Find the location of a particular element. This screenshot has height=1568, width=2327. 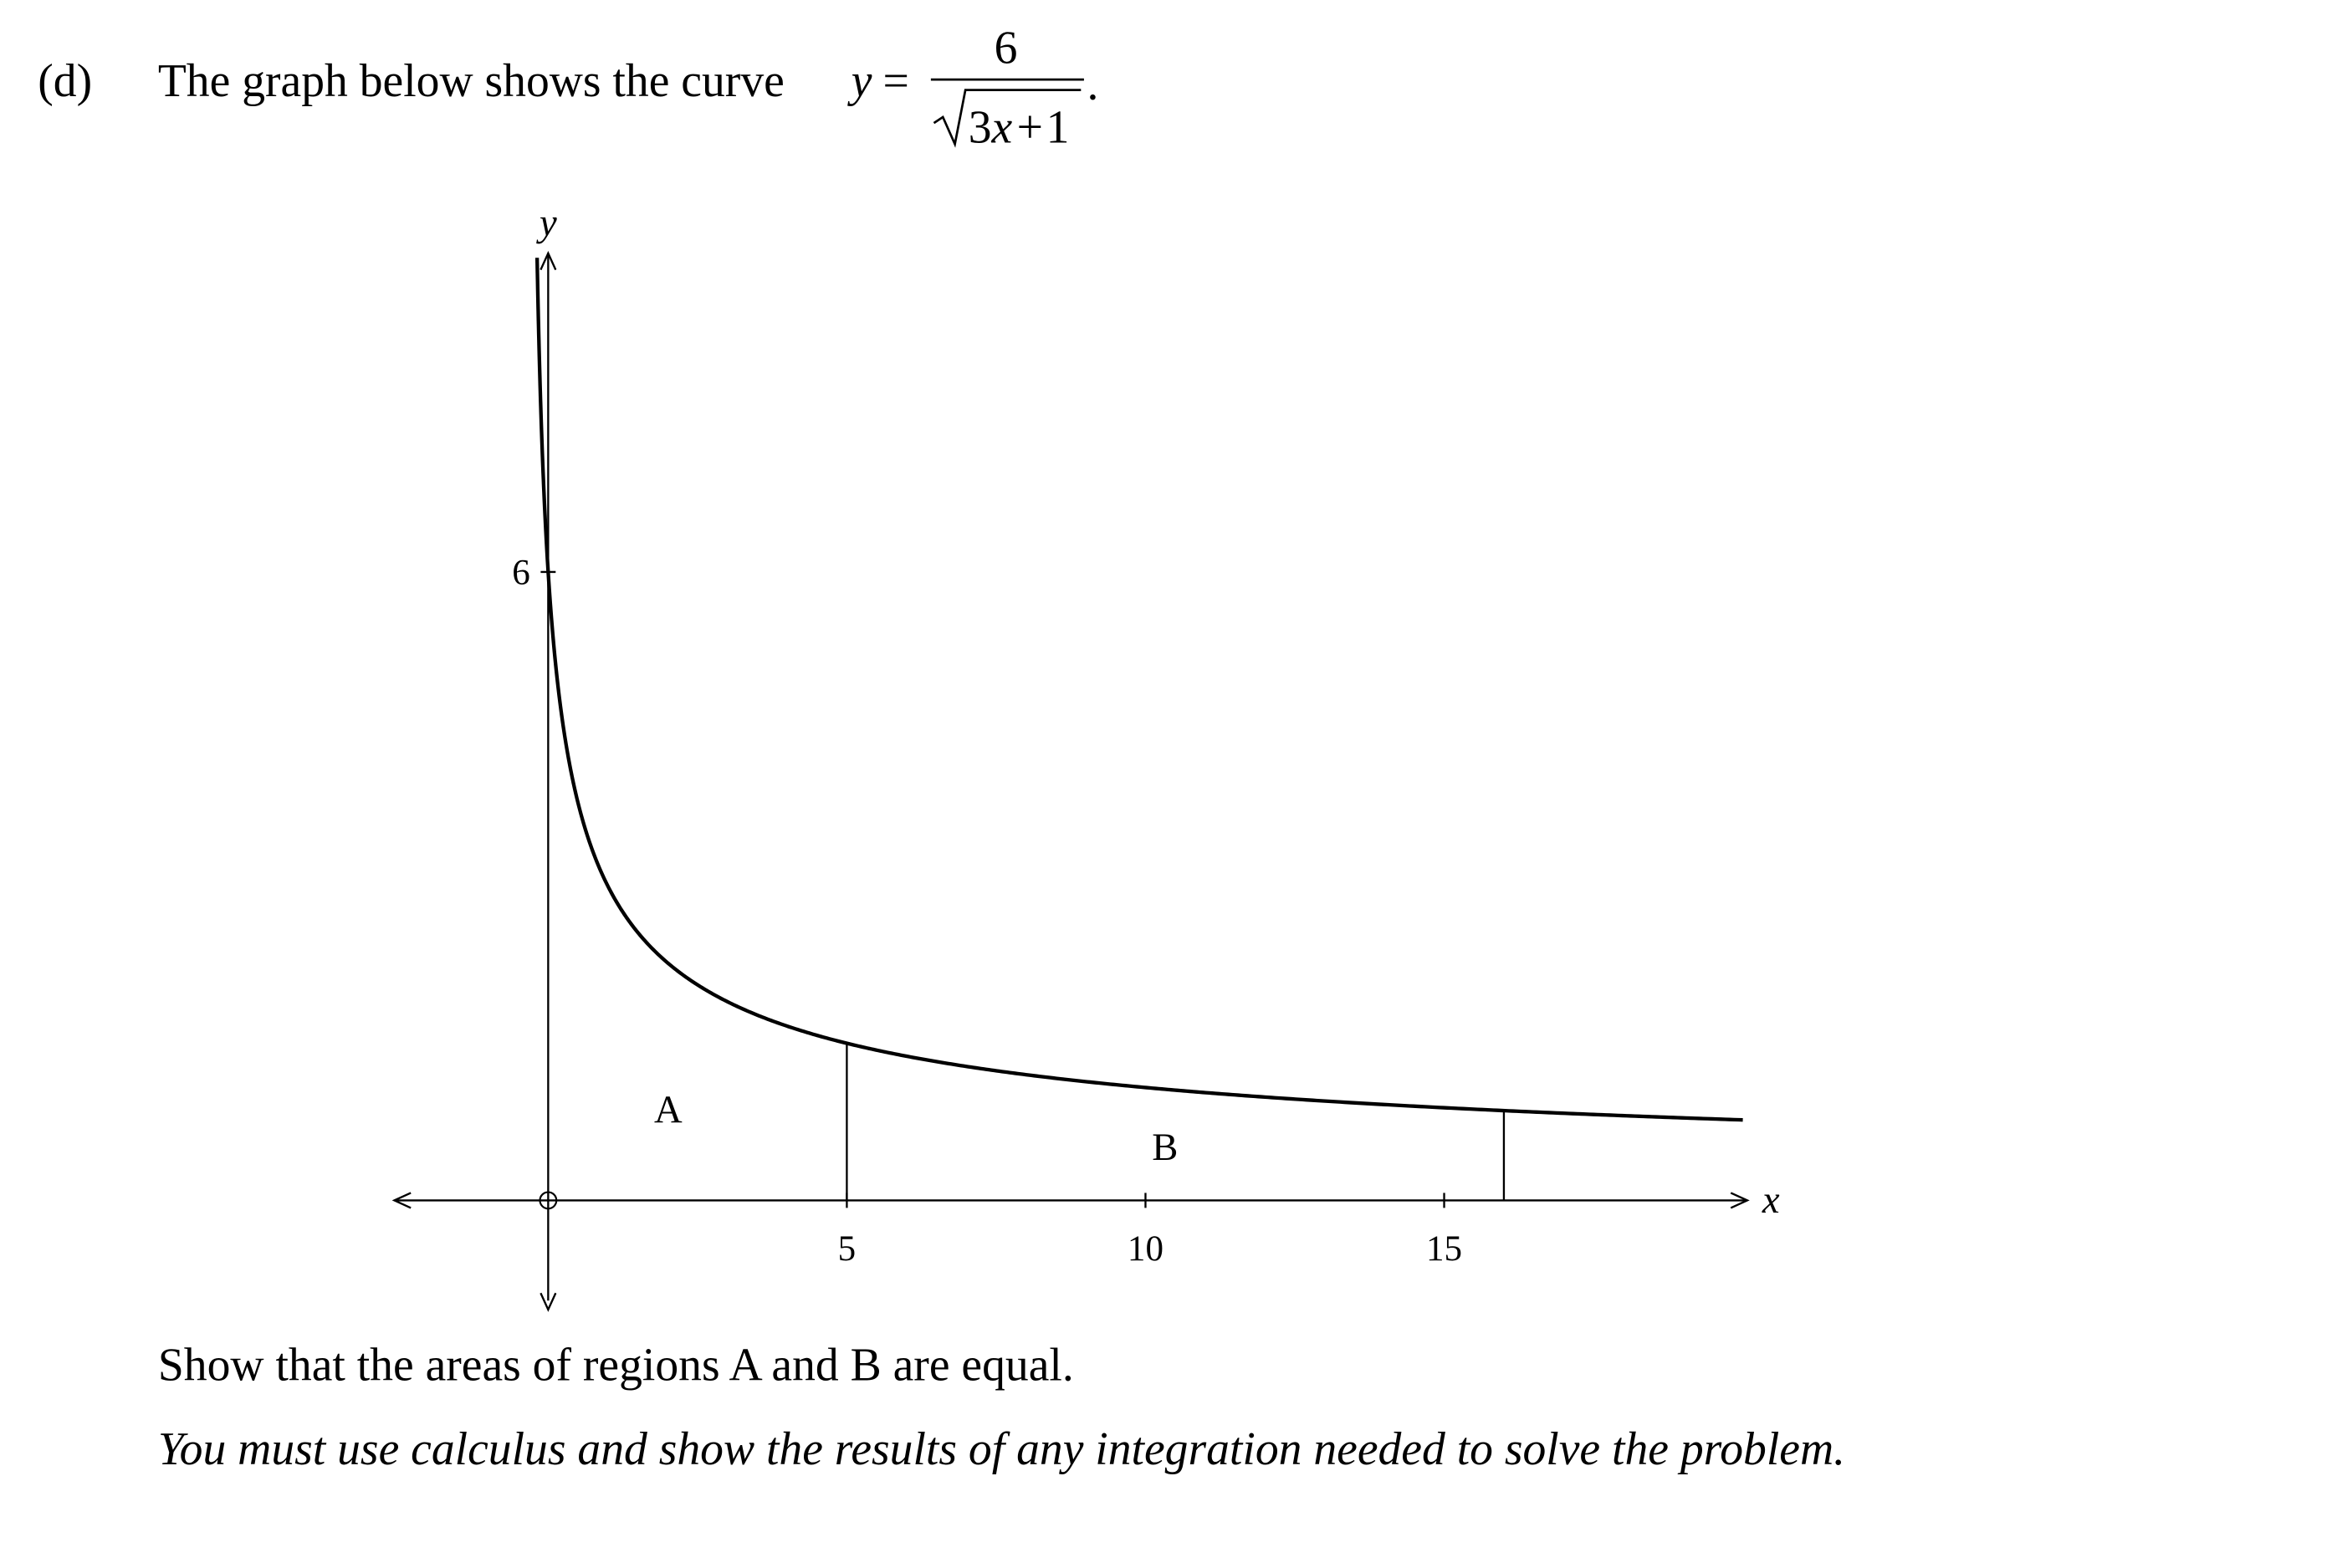

x-axis-label: x is located at coordinates (1771, 1200).